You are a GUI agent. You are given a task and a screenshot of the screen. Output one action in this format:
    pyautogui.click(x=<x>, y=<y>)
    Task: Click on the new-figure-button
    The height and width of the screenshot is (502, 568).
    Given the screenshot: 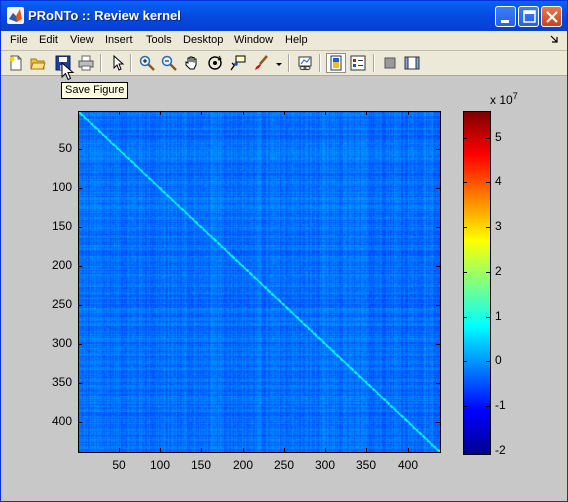 What is the action you would take?
    pyautogui.click(x=16, y=63)
    